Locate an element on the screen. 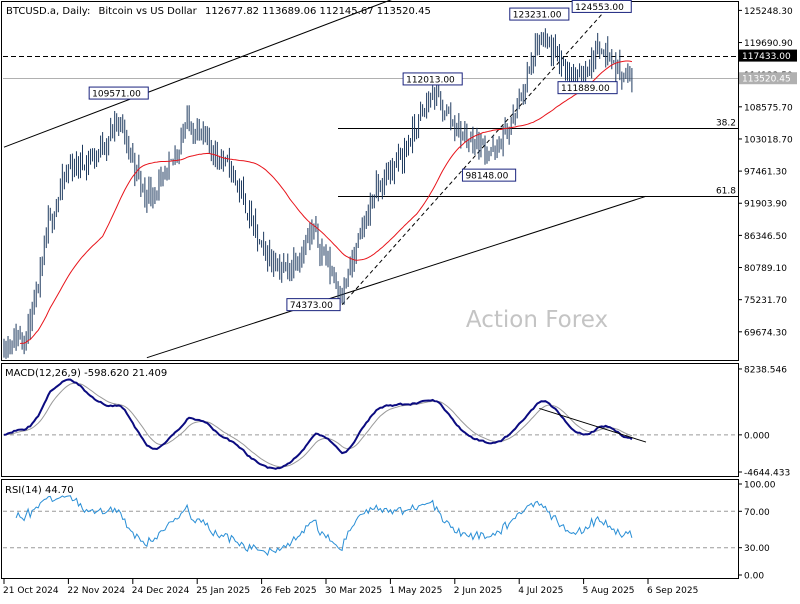  x-tick-label: 25 Jan 2025 is located at coordinates (223, 591).